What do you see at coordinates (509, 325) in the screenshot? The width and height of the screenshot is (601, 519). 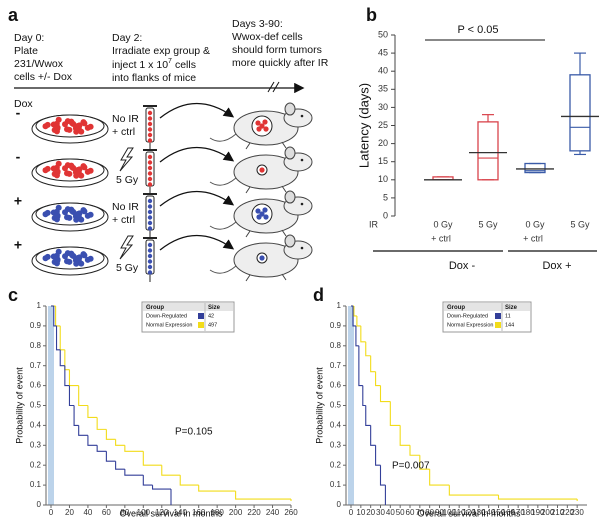 I see `legend-size: 144` at bounding box center [509, 325].